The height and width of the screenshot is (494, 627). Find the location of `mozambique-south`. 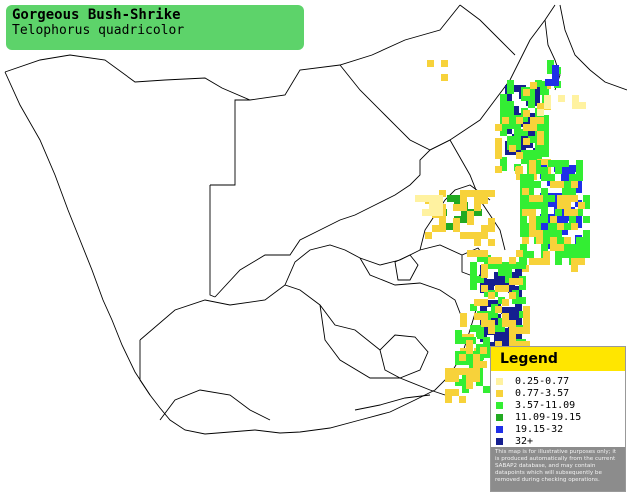

mozambique-south is located at coordinates (477, 195).